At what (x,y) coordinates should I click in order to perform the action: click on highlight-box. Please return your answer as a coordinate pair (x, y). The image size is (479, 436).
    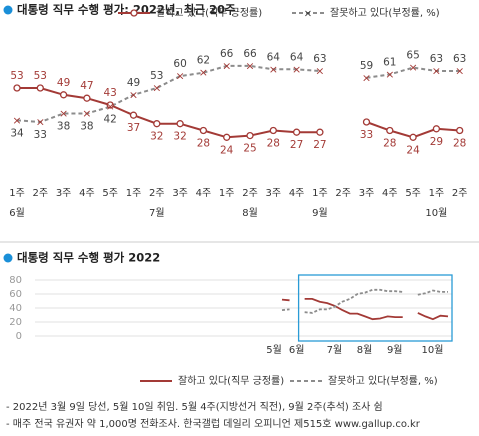
    Looking at the image, I should click on (375, 308).